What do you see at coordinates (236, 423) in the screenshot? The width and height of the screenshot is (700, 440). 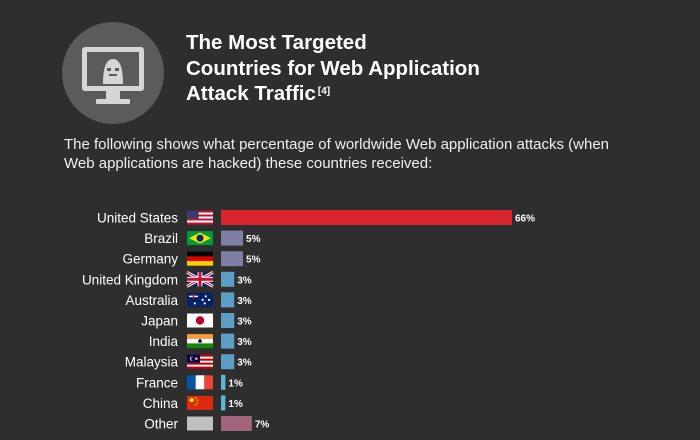 I see `bar-other` at bounding box center [236, 423].